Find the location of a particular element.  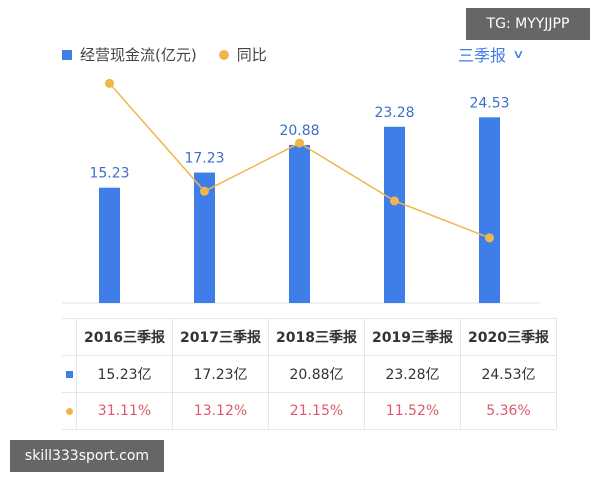

table-values-row: 15.23亿 17.23亿 20.88亿 23.28亿 24.53亿 is located at coordinates (309, 374).